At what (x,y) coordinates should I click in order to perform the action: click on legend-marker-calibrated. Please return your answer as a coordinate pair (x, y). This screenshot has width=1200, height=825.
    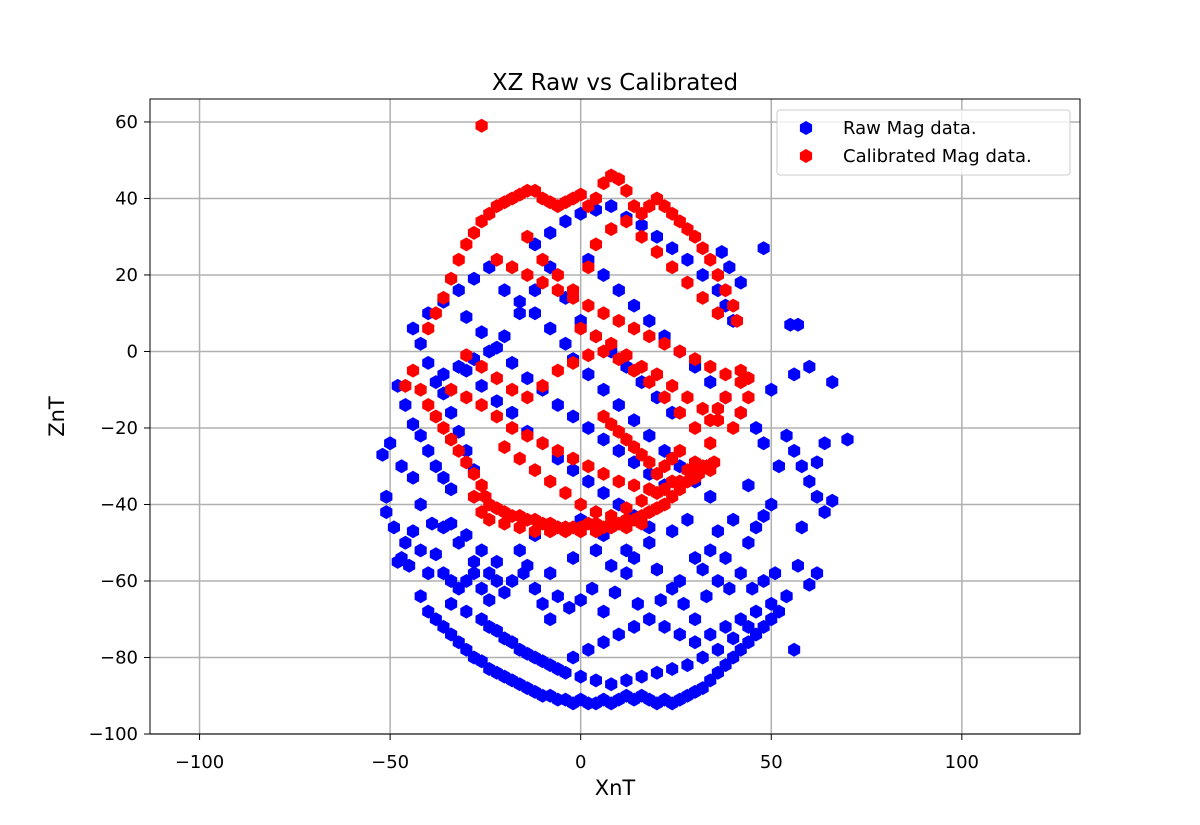
    Looking at the image, I should click on (806, 156).